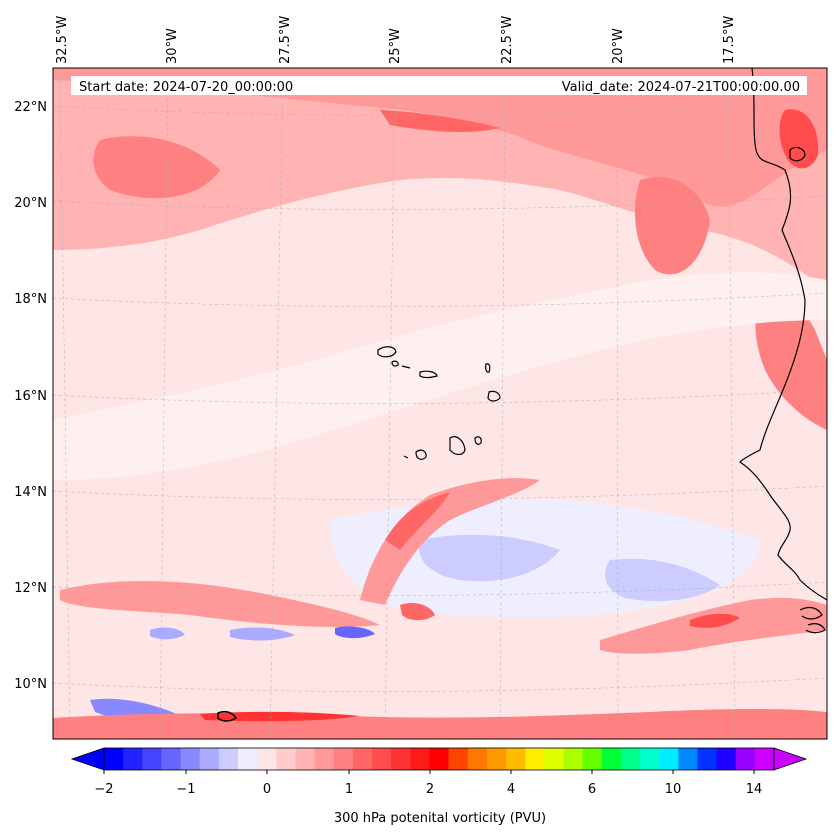 The height and width of the screenshot is (836, 837). What do you see at coordinates (172, 46) in the screenshot?
I see `lon-label: 30°W` at bounding box center [172, 46].